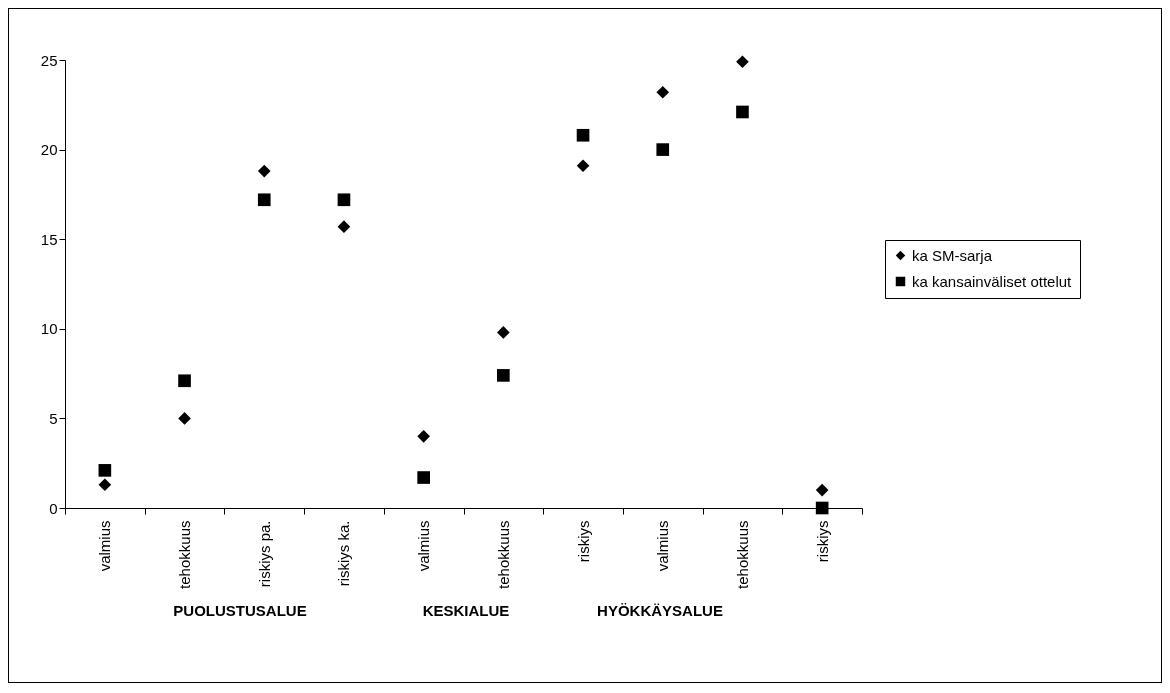  Describe the element at coordinates (49, 60) in the screenshot. I see `y-tick-label: 25` at that location.